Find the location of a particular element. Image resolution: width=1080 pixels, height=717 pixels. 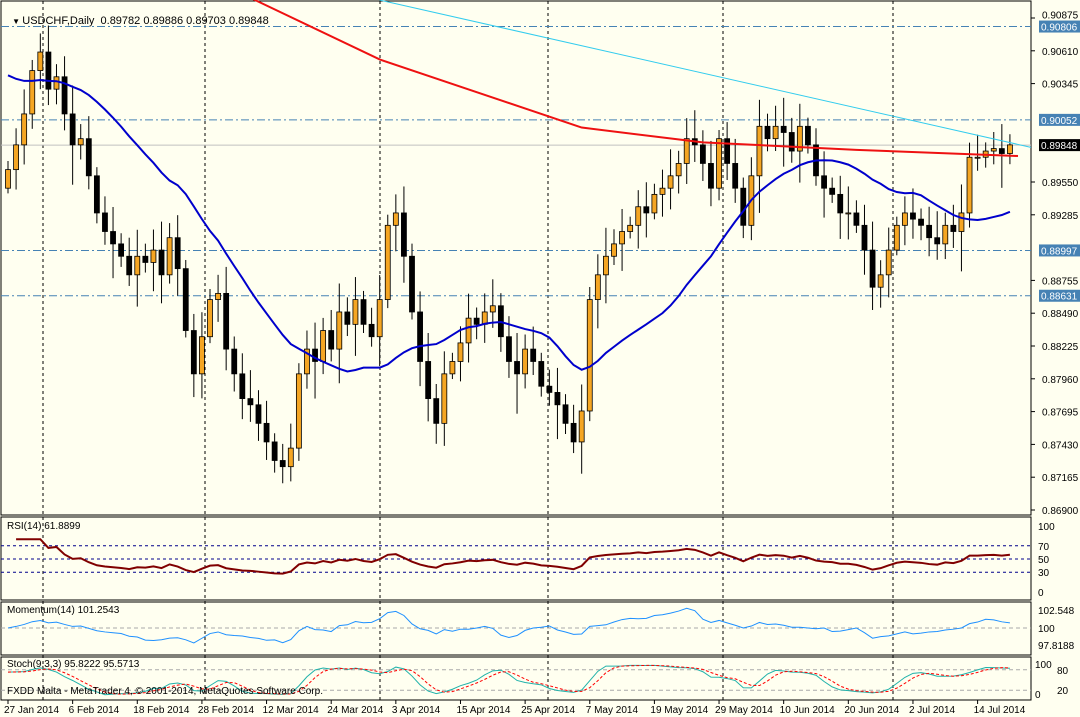

trendline is located at coordinates (705, 74).